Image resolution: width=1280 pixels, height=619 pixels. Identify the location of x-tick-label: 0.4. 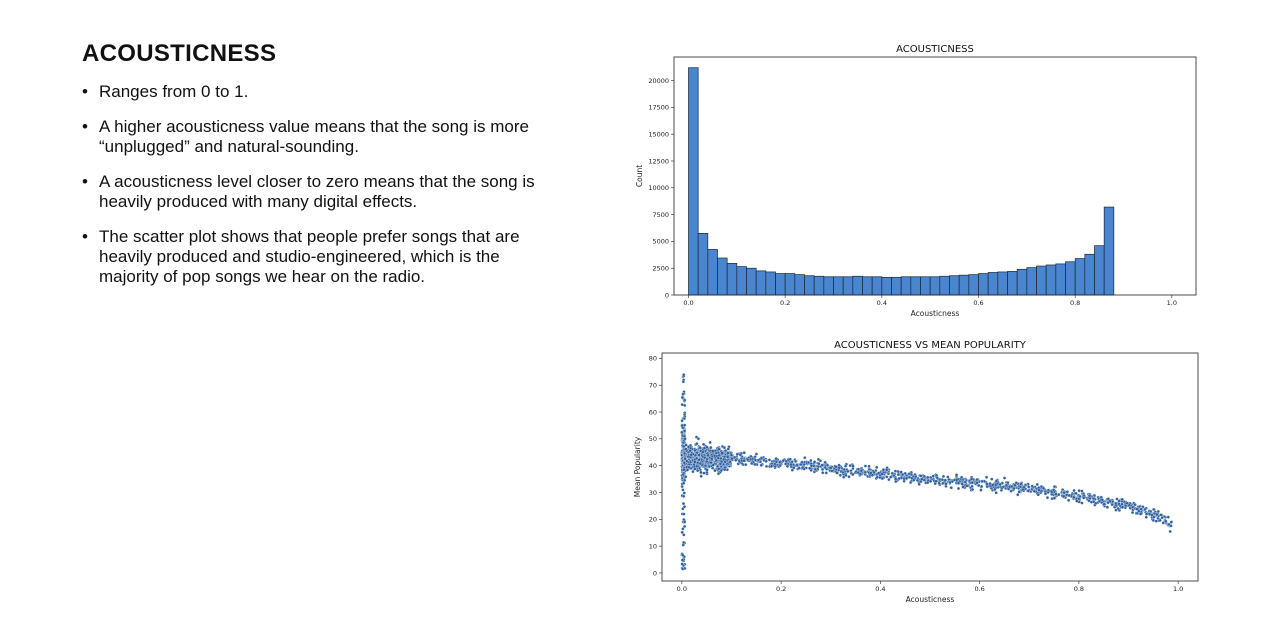
(880, 589).